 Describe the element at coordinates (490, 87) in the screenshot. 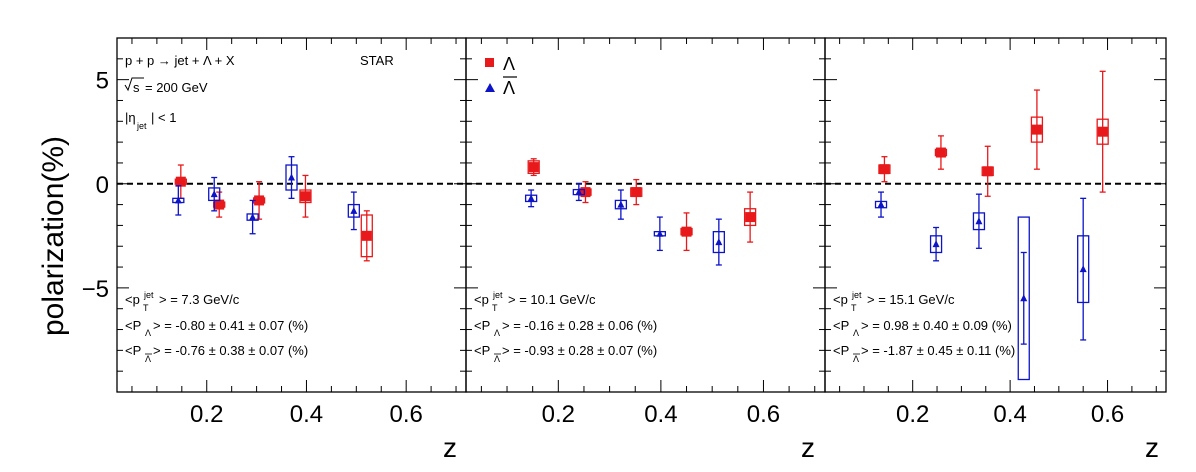

I see `legend-antilambda-marker` at that location.